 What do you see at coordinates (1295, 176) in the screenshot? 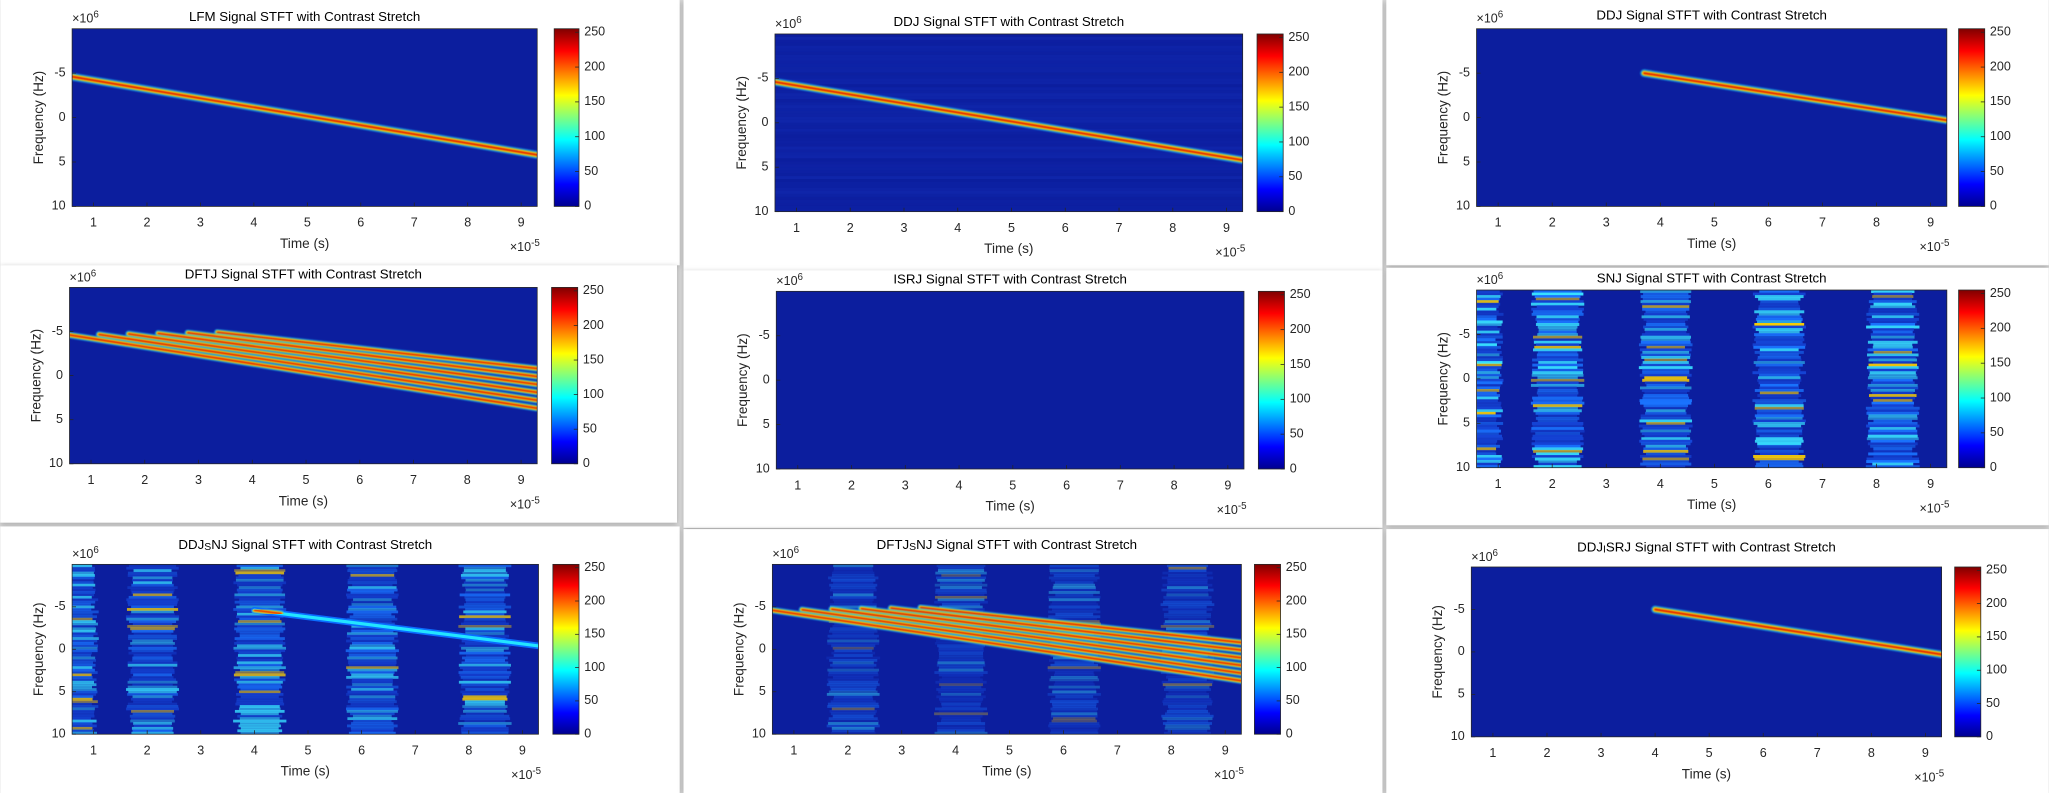
I see `colorbar-tick-label: 50` at bounding box center [1295, 176].